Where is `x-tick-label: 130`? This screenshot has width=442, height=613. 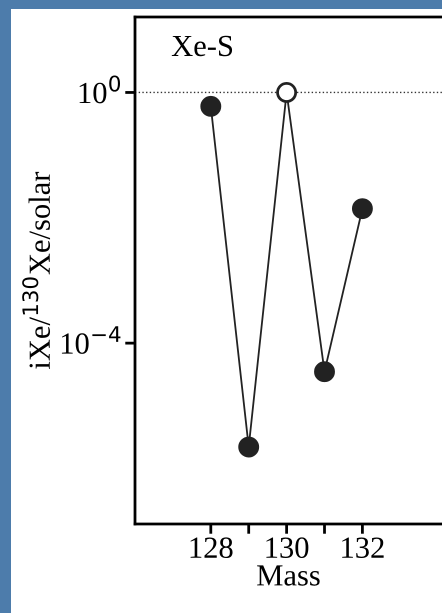
x-tick-label: 130 is located at coordinates (287, 547).